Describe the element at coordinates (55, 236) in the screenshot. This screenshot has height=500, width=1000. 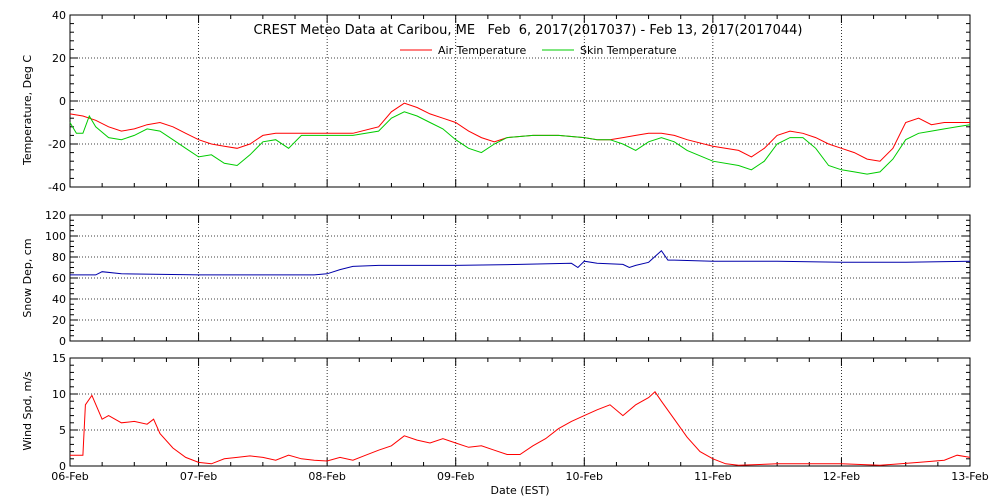
I see `y-tick-label: 100` at that location.